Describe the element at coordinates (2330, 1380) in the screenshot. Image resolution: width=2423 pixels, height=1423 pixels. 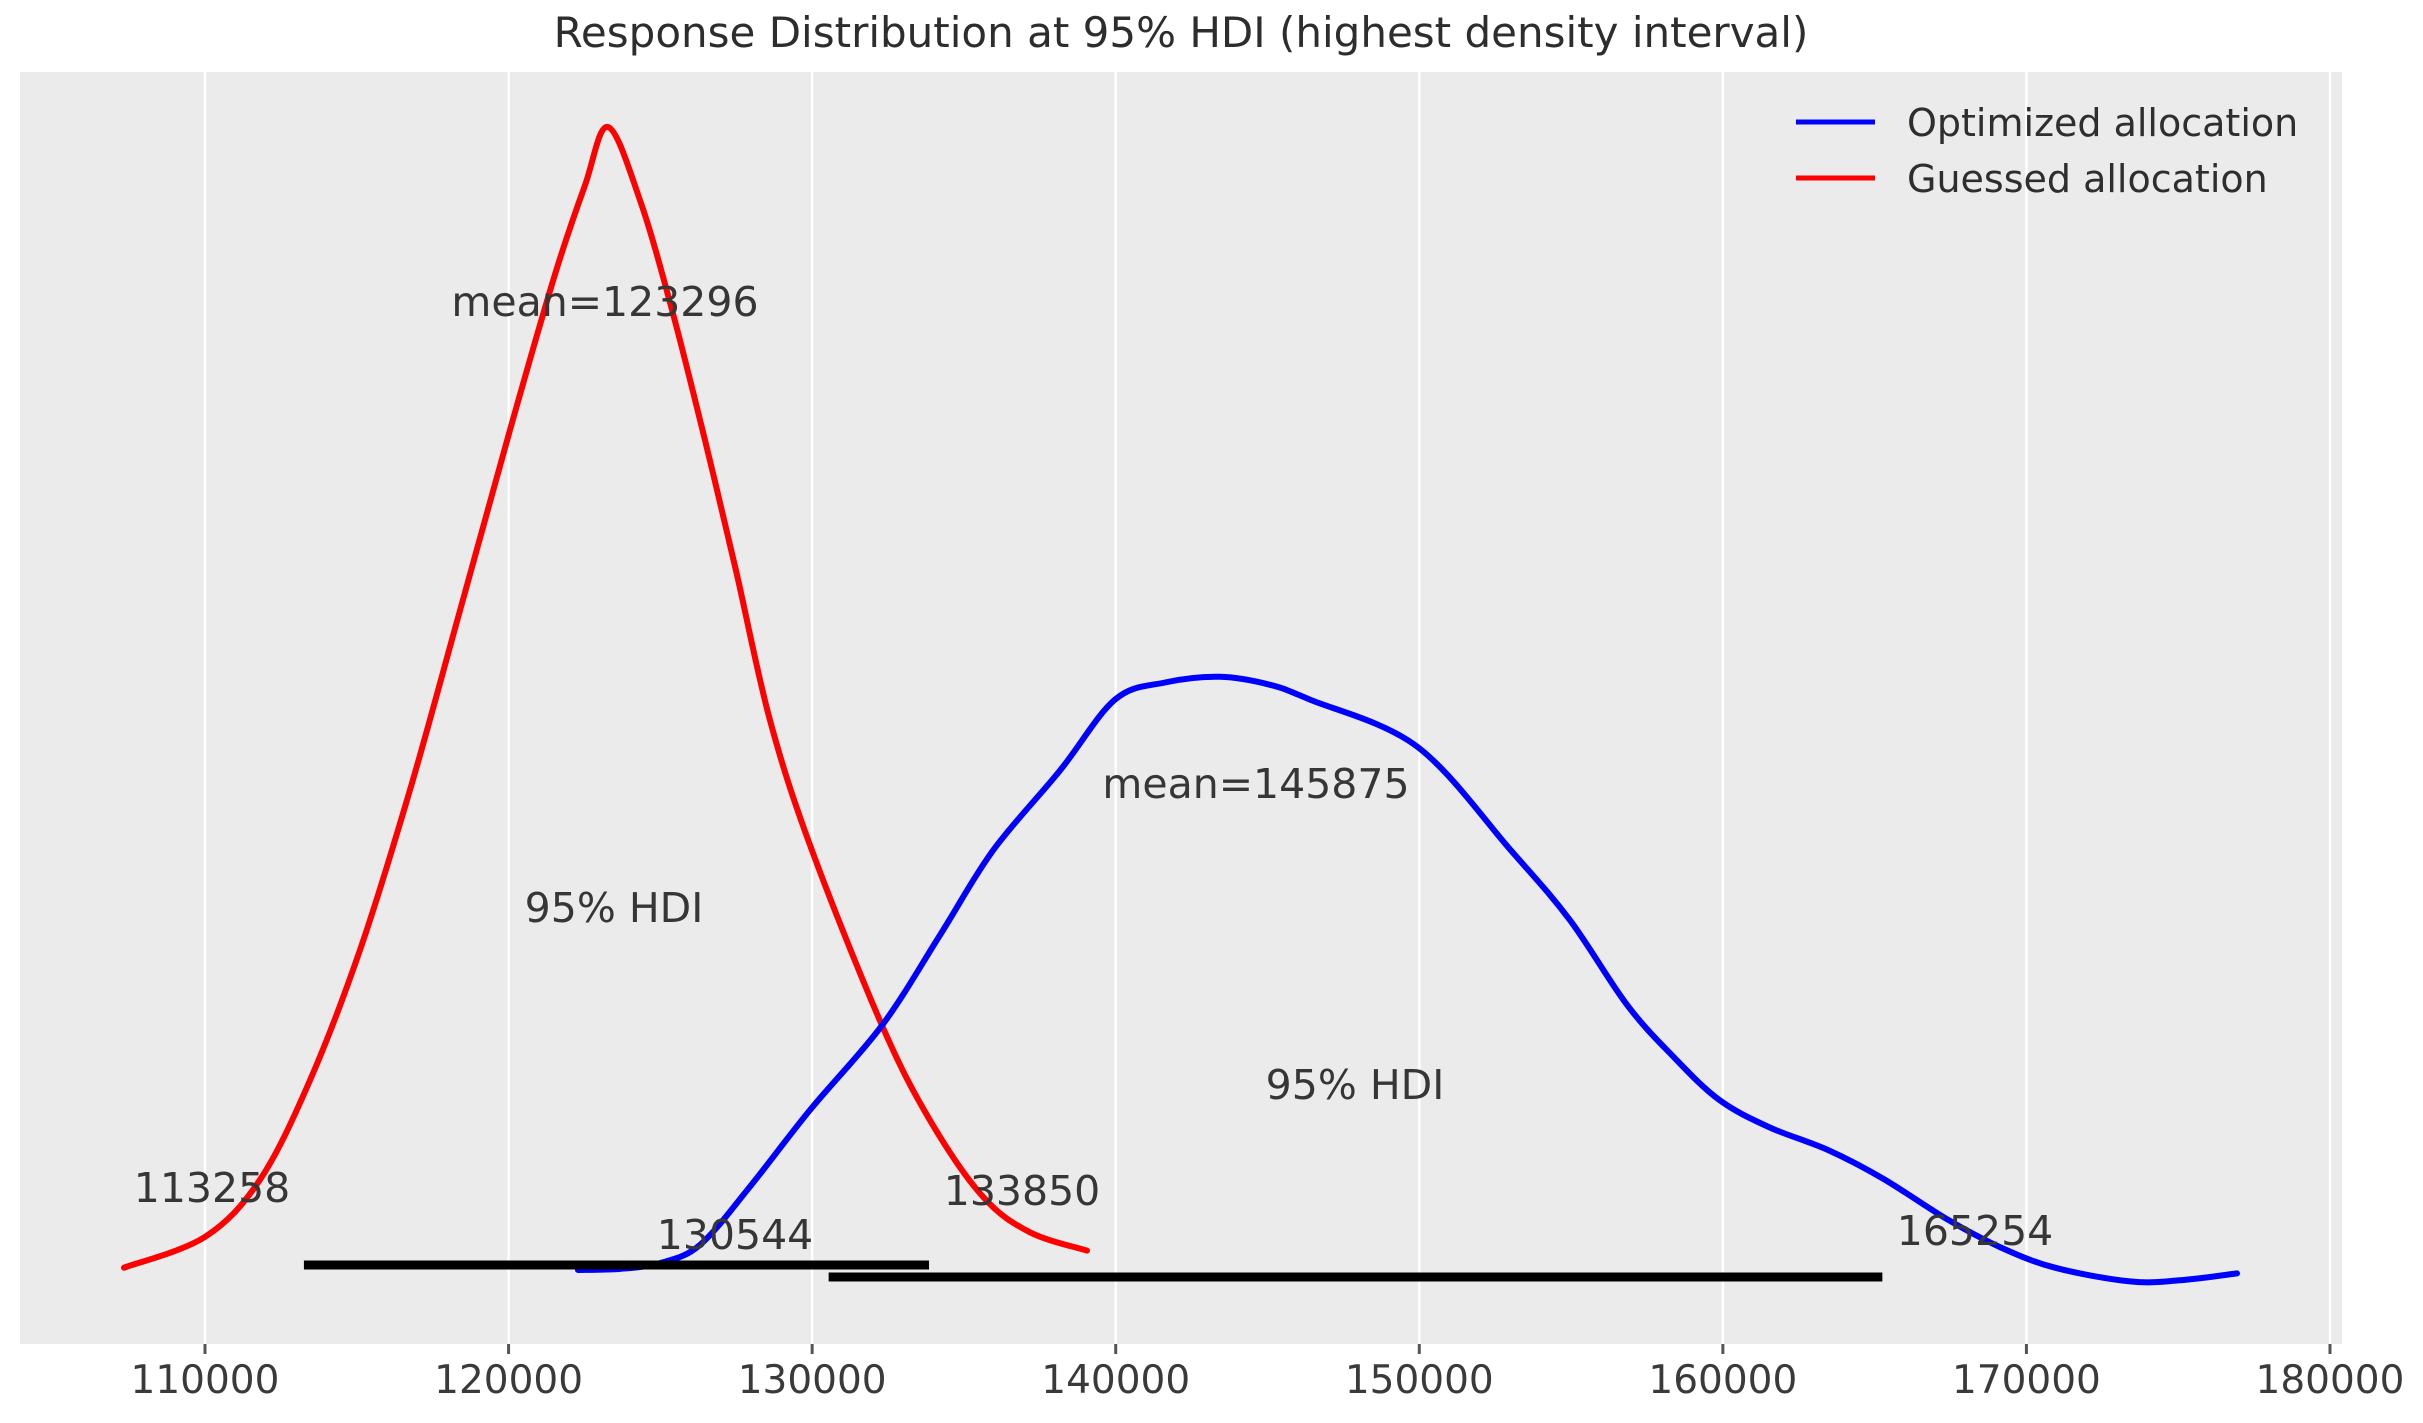
I see `x-tick-label: 180000` at that location.